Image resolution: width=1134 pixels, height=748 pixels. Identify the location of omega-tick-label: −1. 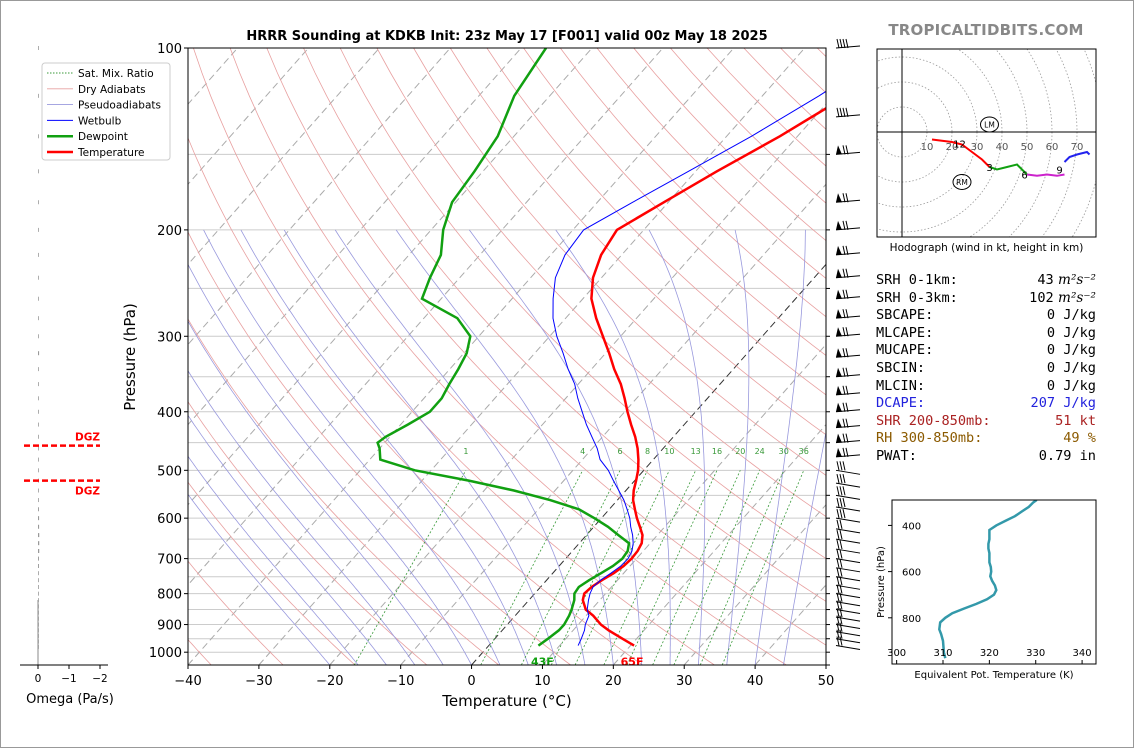
(68, 679).